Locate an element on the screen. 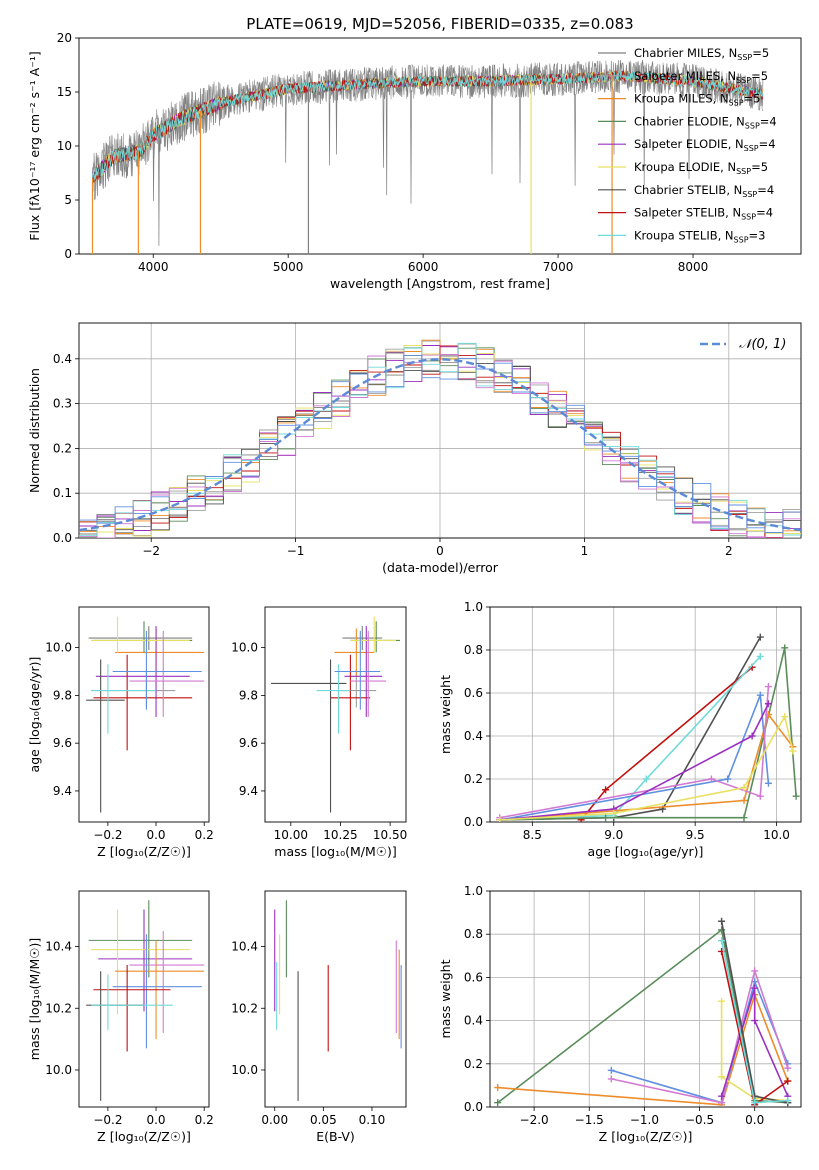 The image size is (819, 1170). x-axis-label: wavelength [Angstrom, rest frame] is located at coordinates (440, 283).